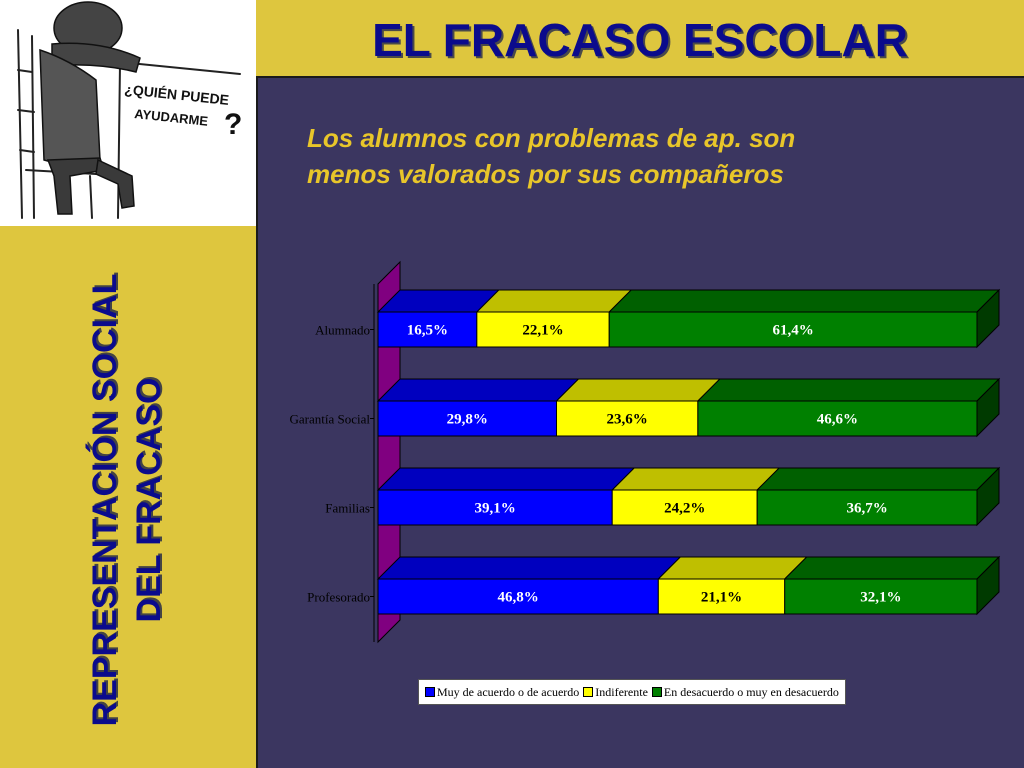 This screenshot has height=768, width=1024. I want to click on data-label: 21,1%, so click(721, 598).